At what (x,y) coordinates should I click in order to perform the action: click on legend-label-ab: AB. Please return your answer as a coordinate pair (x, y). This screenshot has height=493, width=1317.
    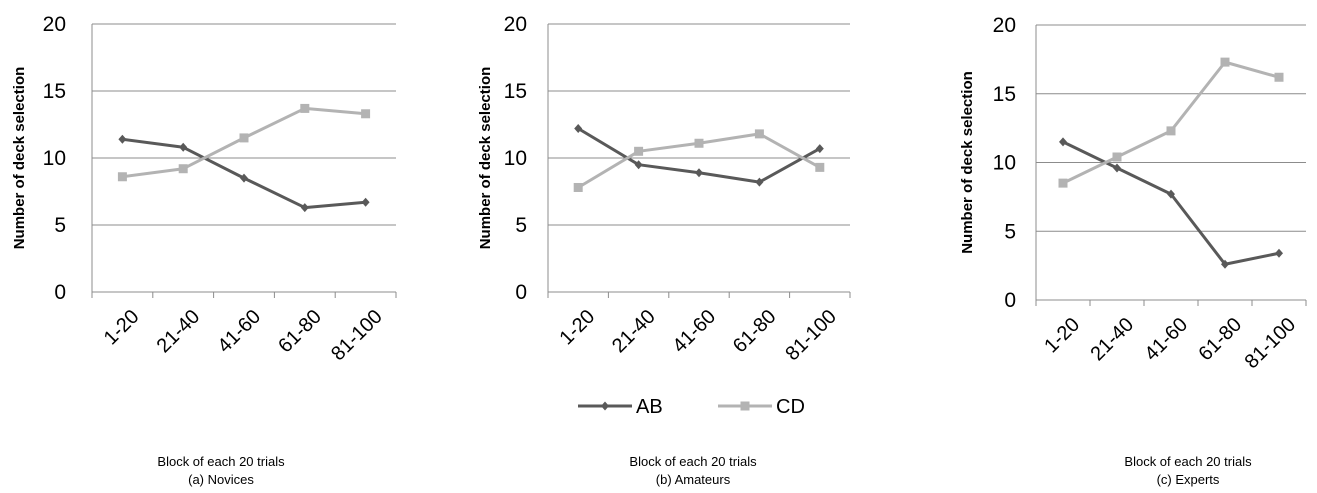
    Looking at the image, I should click on (649, 407).